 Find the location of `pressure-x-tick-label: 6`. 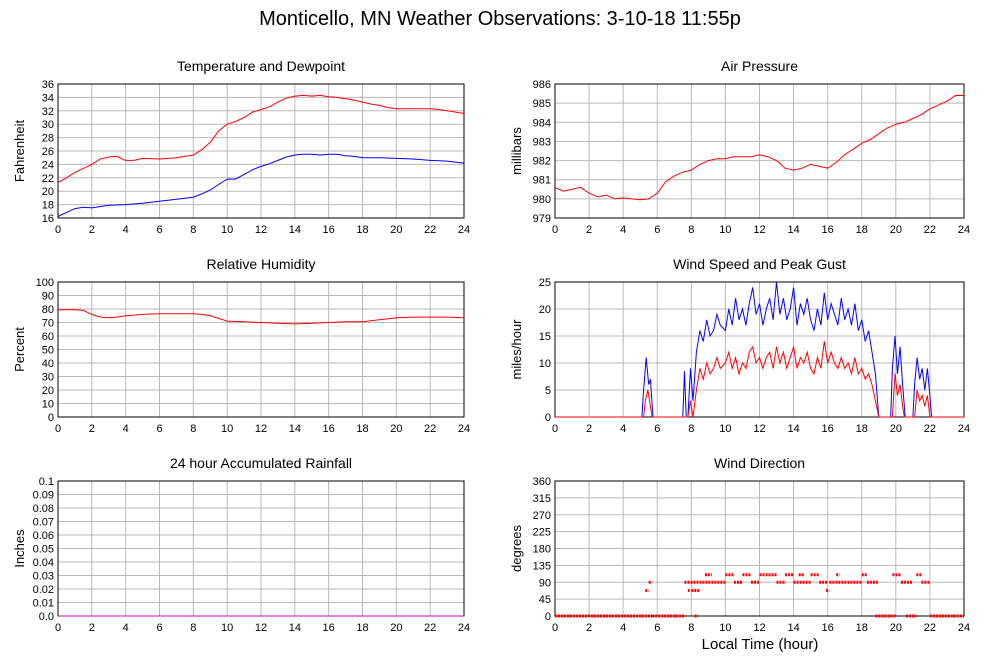

pressure-x-tick-label: 6 is located at coordinates (657, 230).